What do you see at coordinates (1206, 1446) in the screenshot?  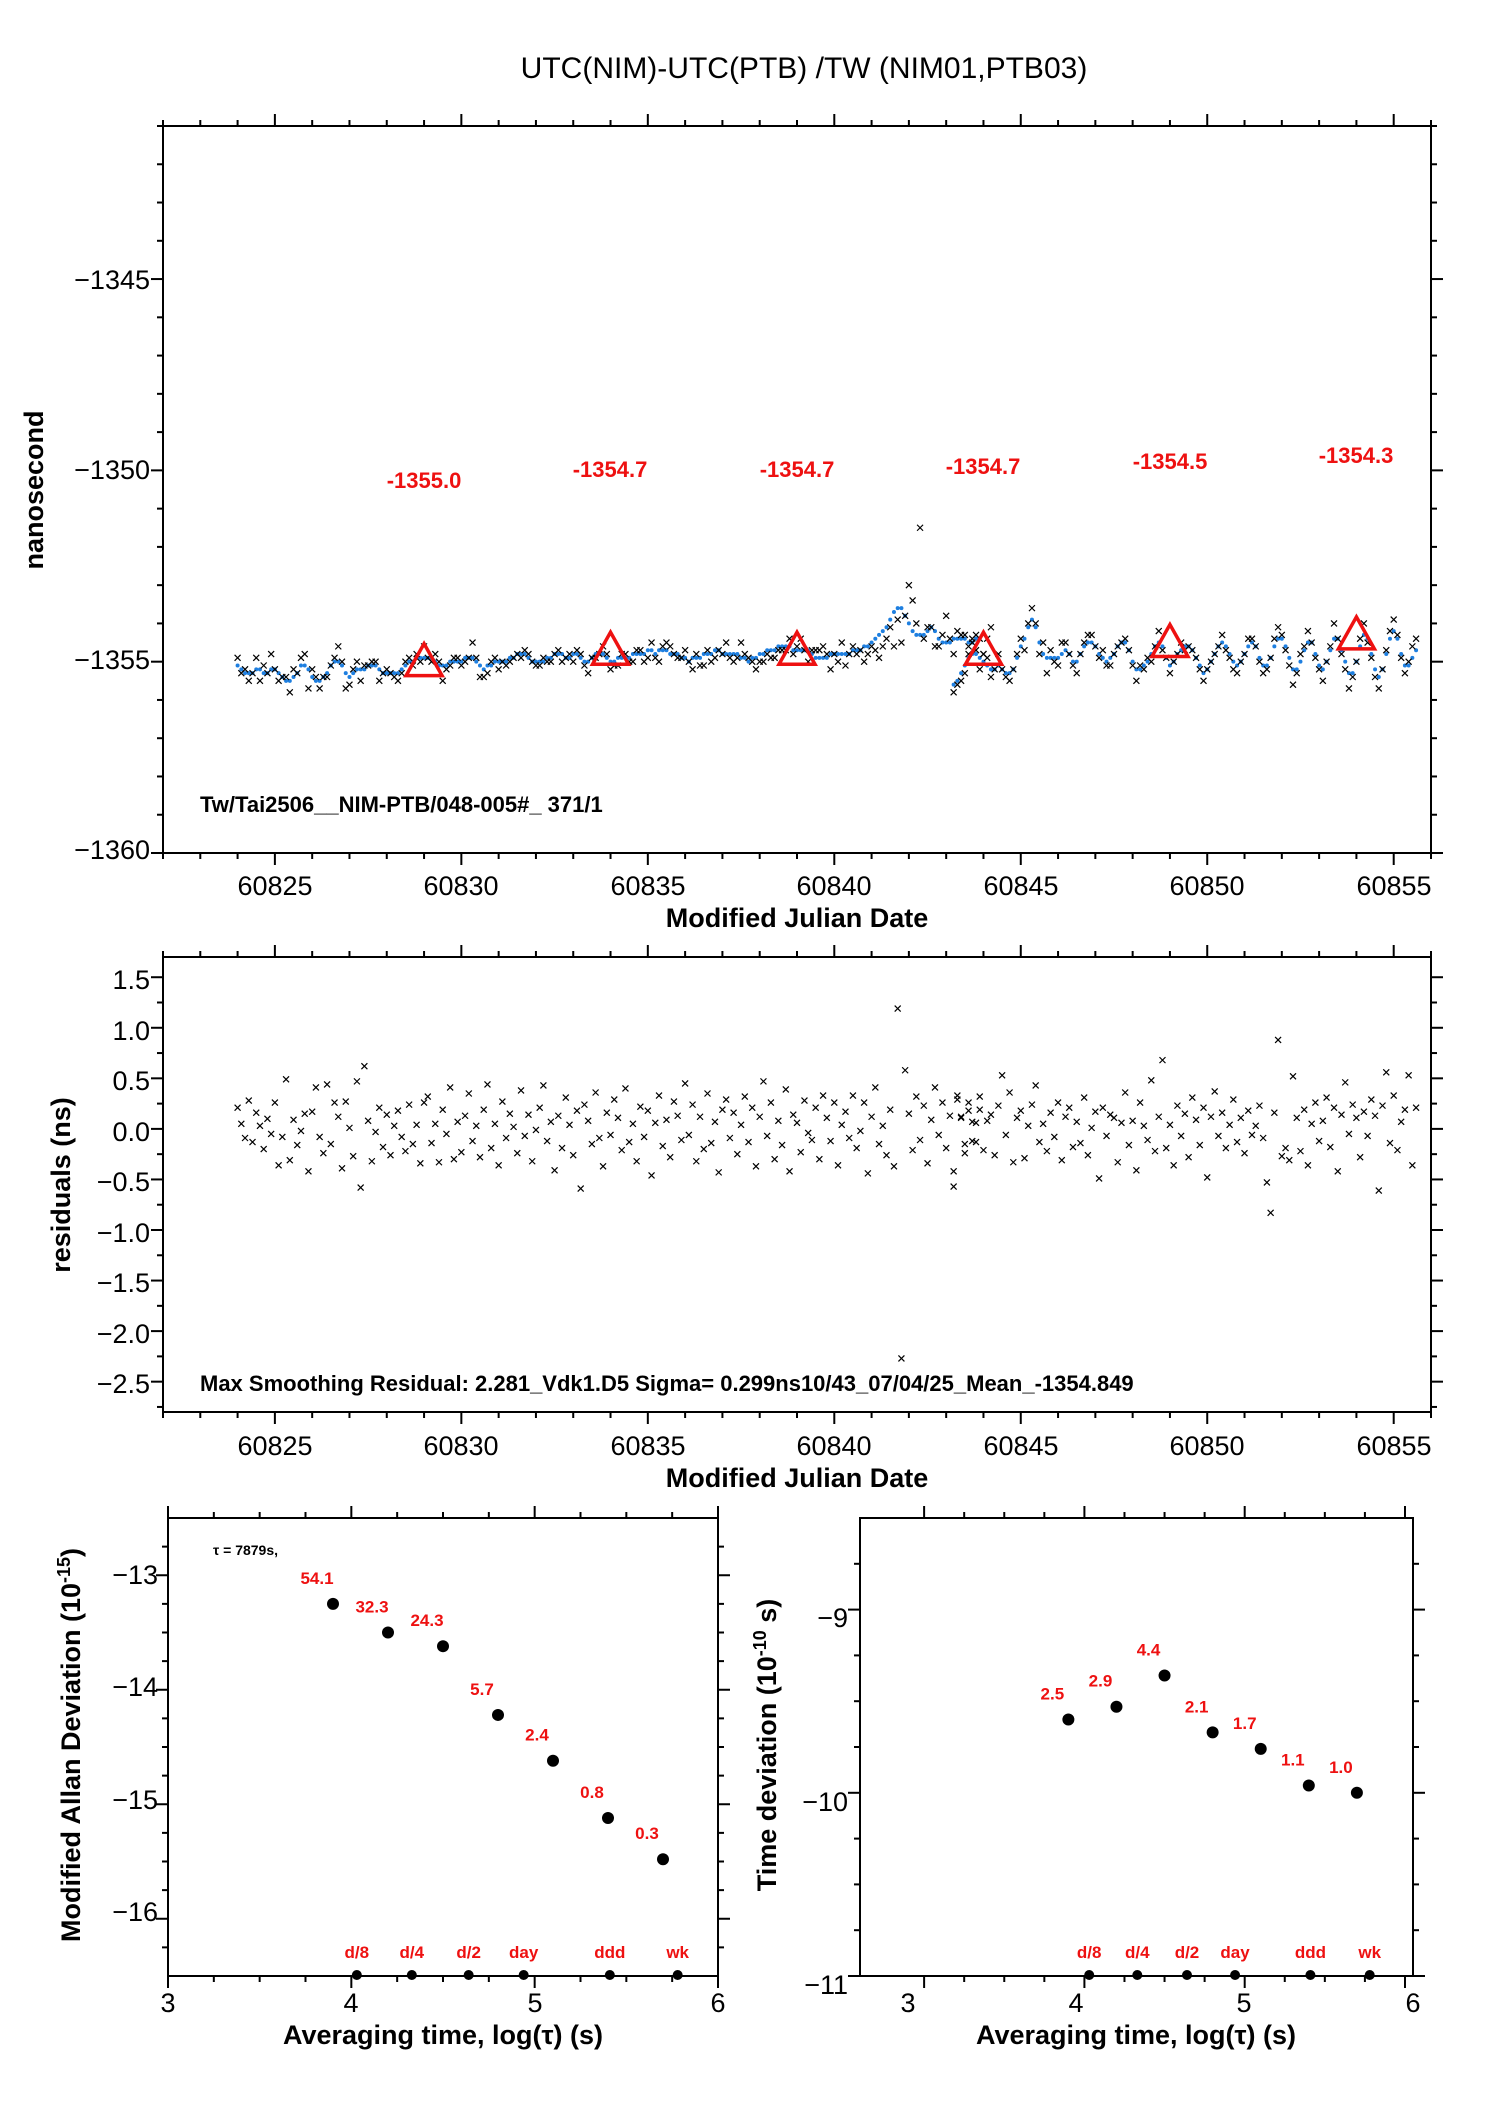 I see `x-tick-label: 60850` at bounding box center [1206, 1446].